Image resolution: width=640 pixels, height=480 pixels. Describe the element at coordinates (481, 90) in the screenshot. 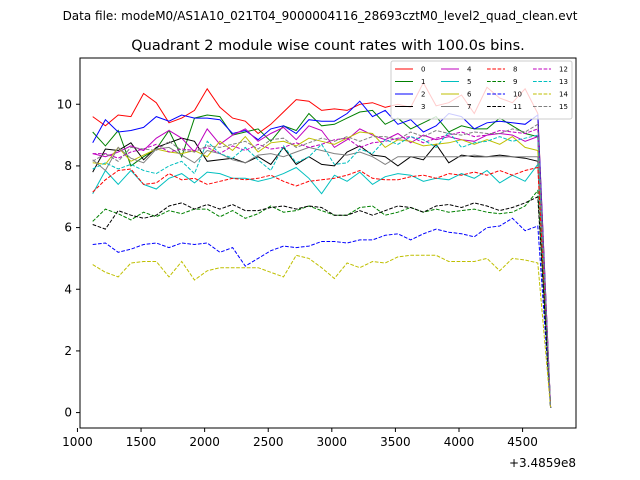

I see `legend-box` at that location.